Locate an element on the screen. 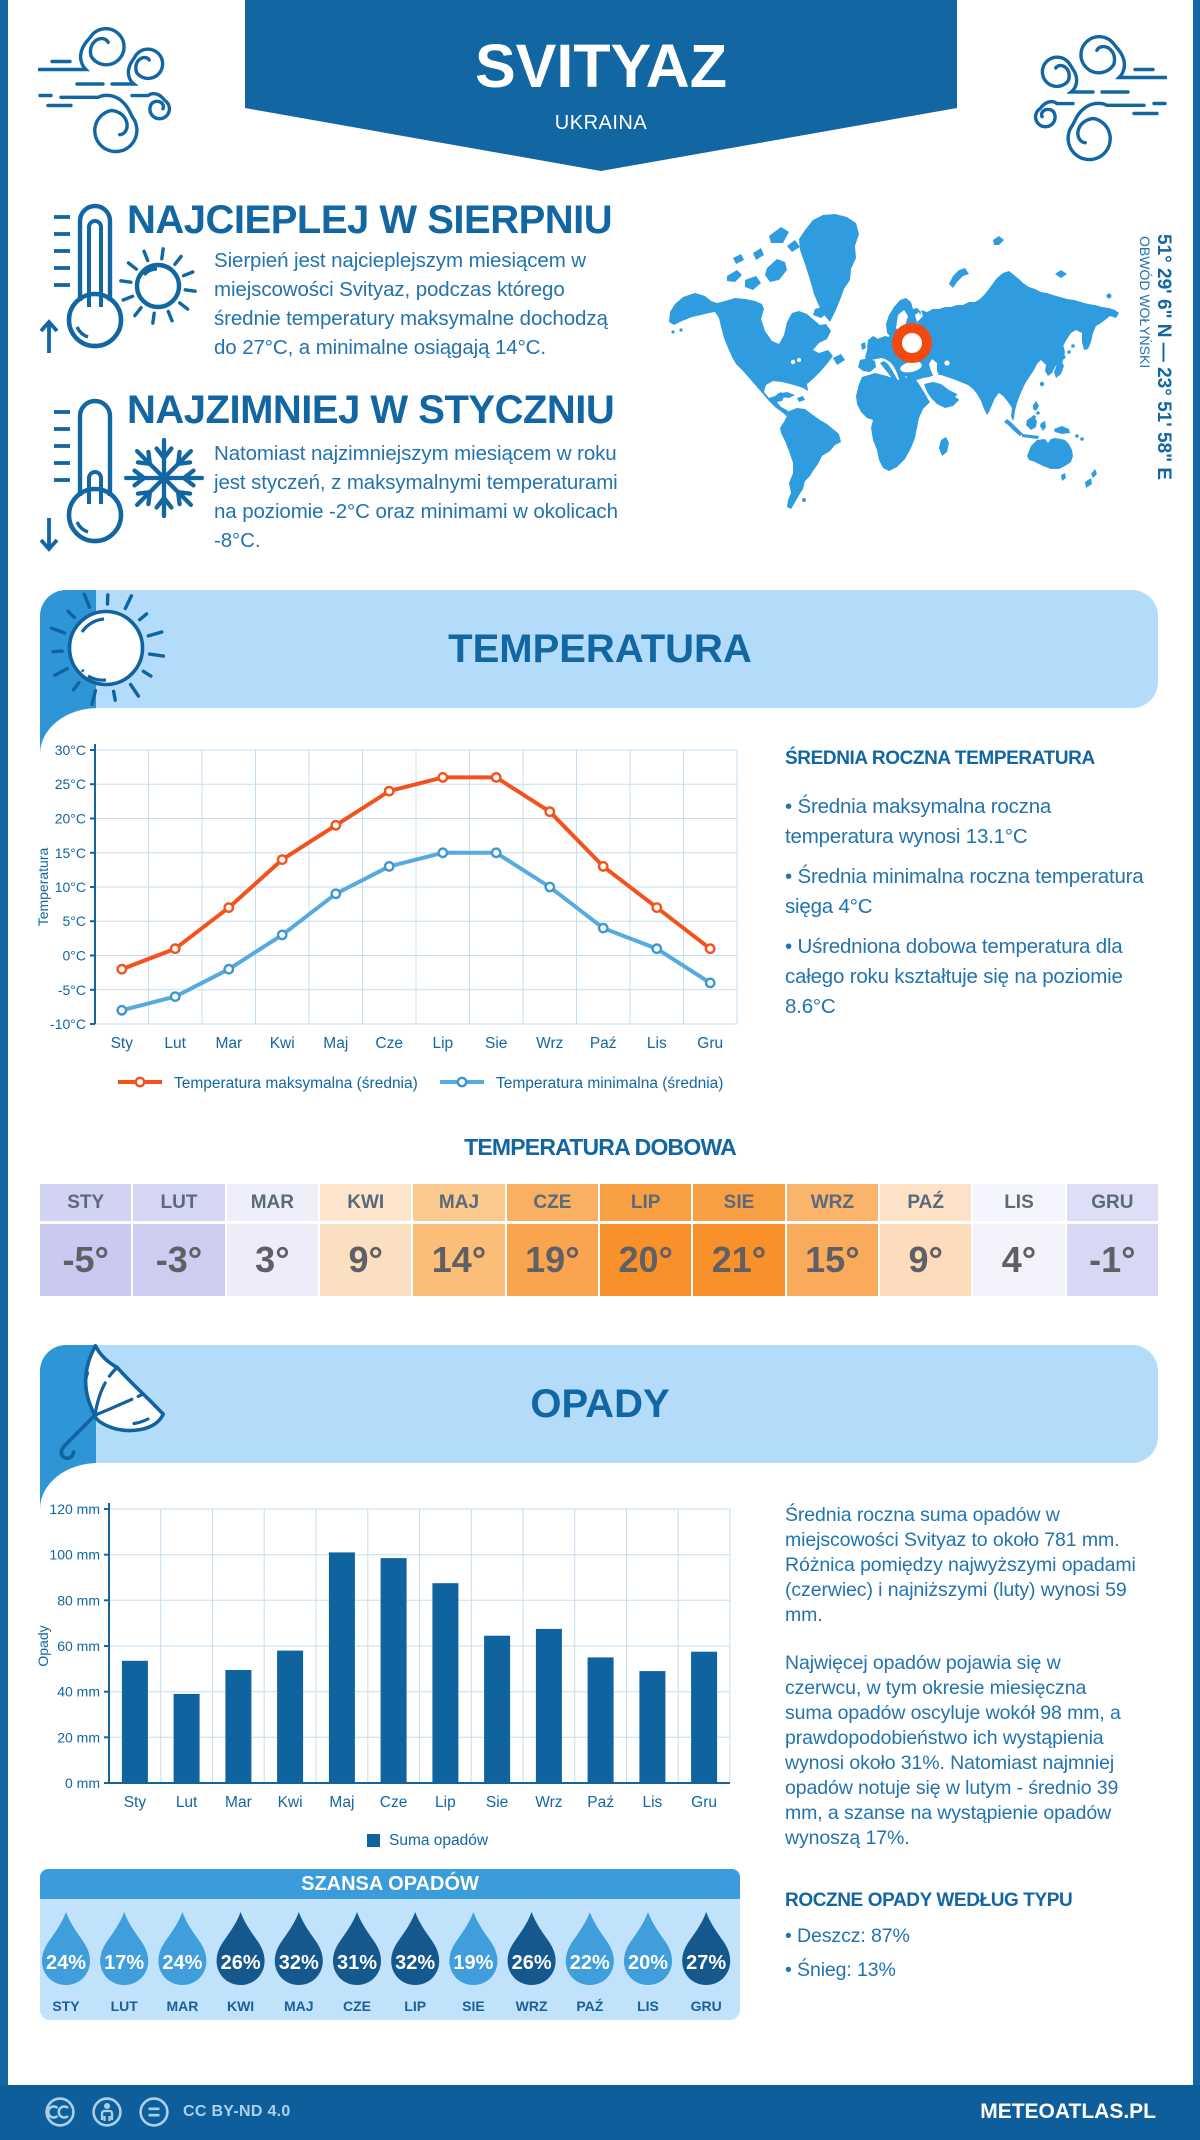 This screenshot has width=1200, height=2140. svg-text:Temperatura maksymalna (średni: Temperatura maksymalna (średnia) is located at coordinates (296, 1083).